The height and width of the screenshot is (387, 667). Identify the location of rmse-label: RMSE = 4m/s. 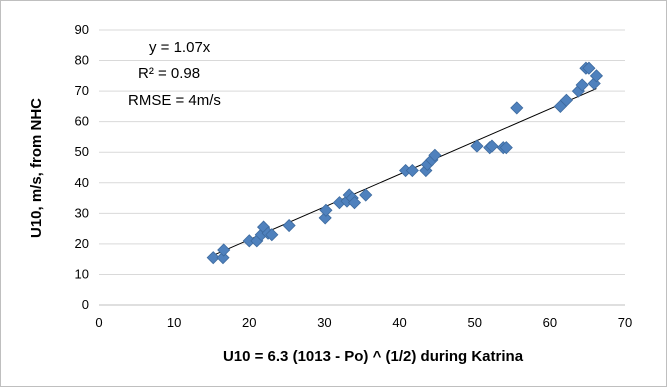
(174, 100).